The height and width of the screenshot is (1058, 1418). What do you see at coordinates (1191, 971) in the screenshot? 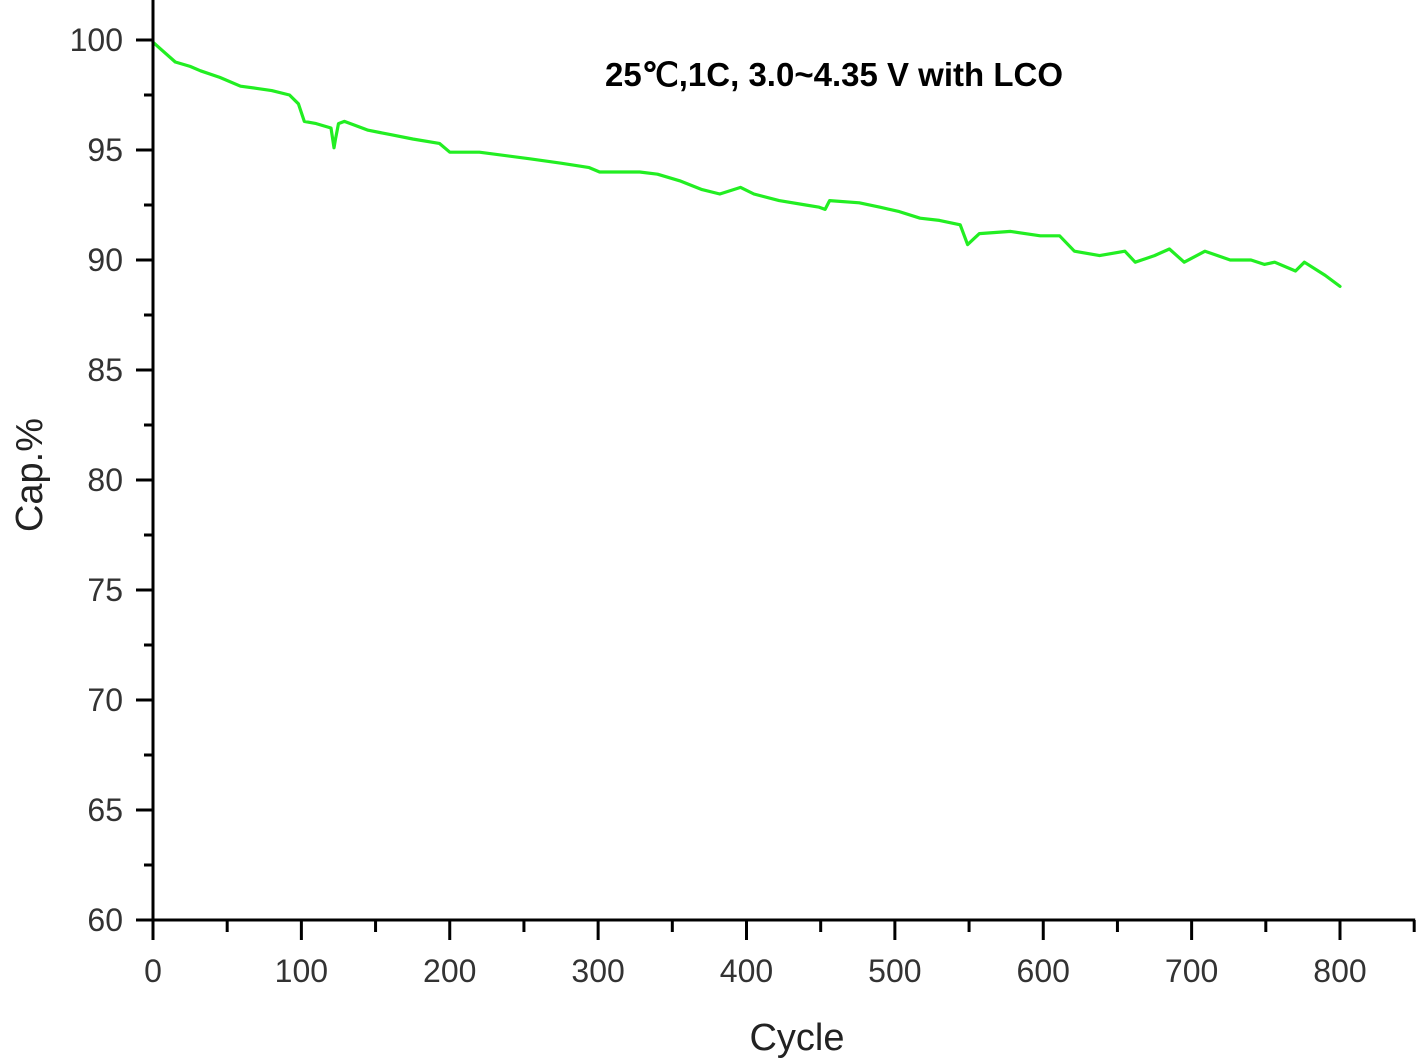
I see `x-tick-label: 700` at bounding box center [1191, 971].